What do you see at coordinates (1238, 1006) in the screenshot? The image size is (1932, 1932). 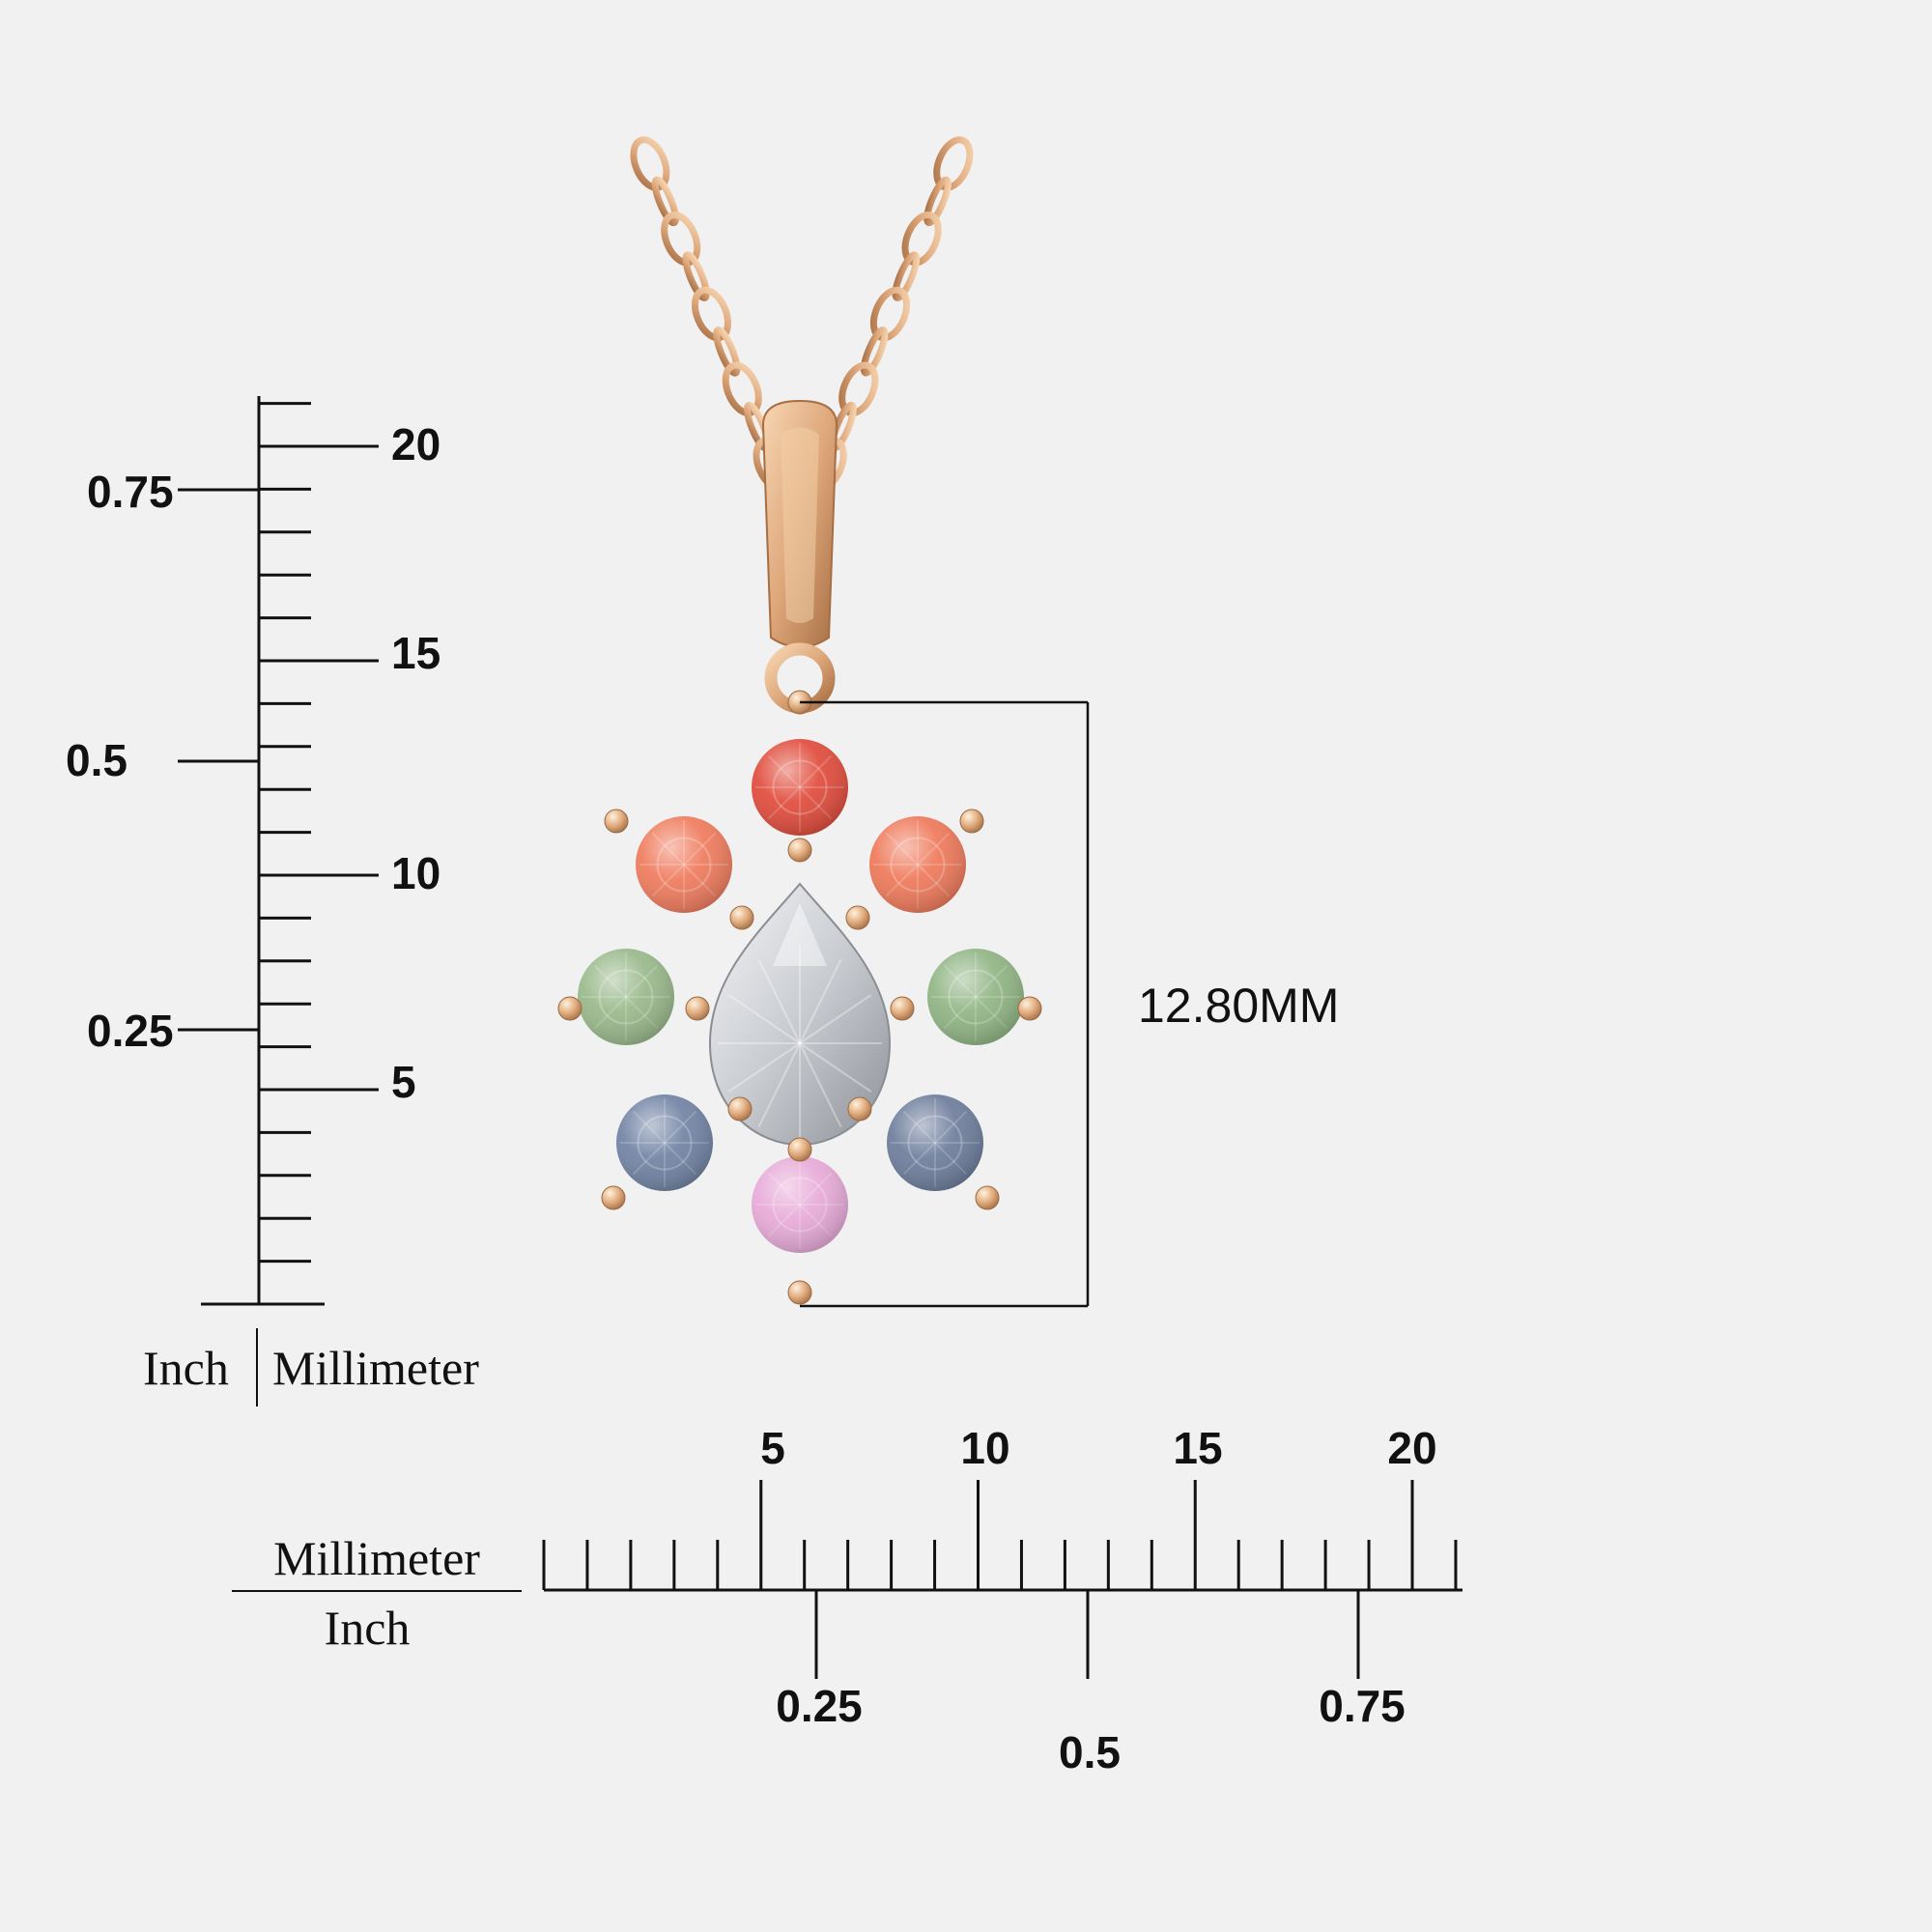 I see `dimension-label: 12.80MM` at bounding box center [1238, 1006].